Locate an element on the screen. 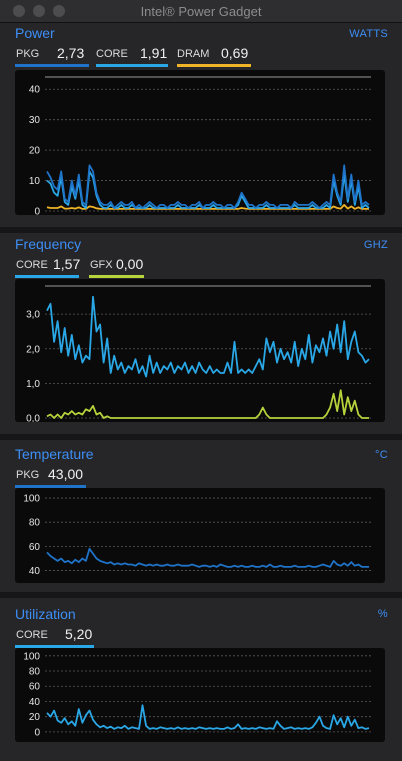  temperature-series-pkg is located at coordinates (207, 557).